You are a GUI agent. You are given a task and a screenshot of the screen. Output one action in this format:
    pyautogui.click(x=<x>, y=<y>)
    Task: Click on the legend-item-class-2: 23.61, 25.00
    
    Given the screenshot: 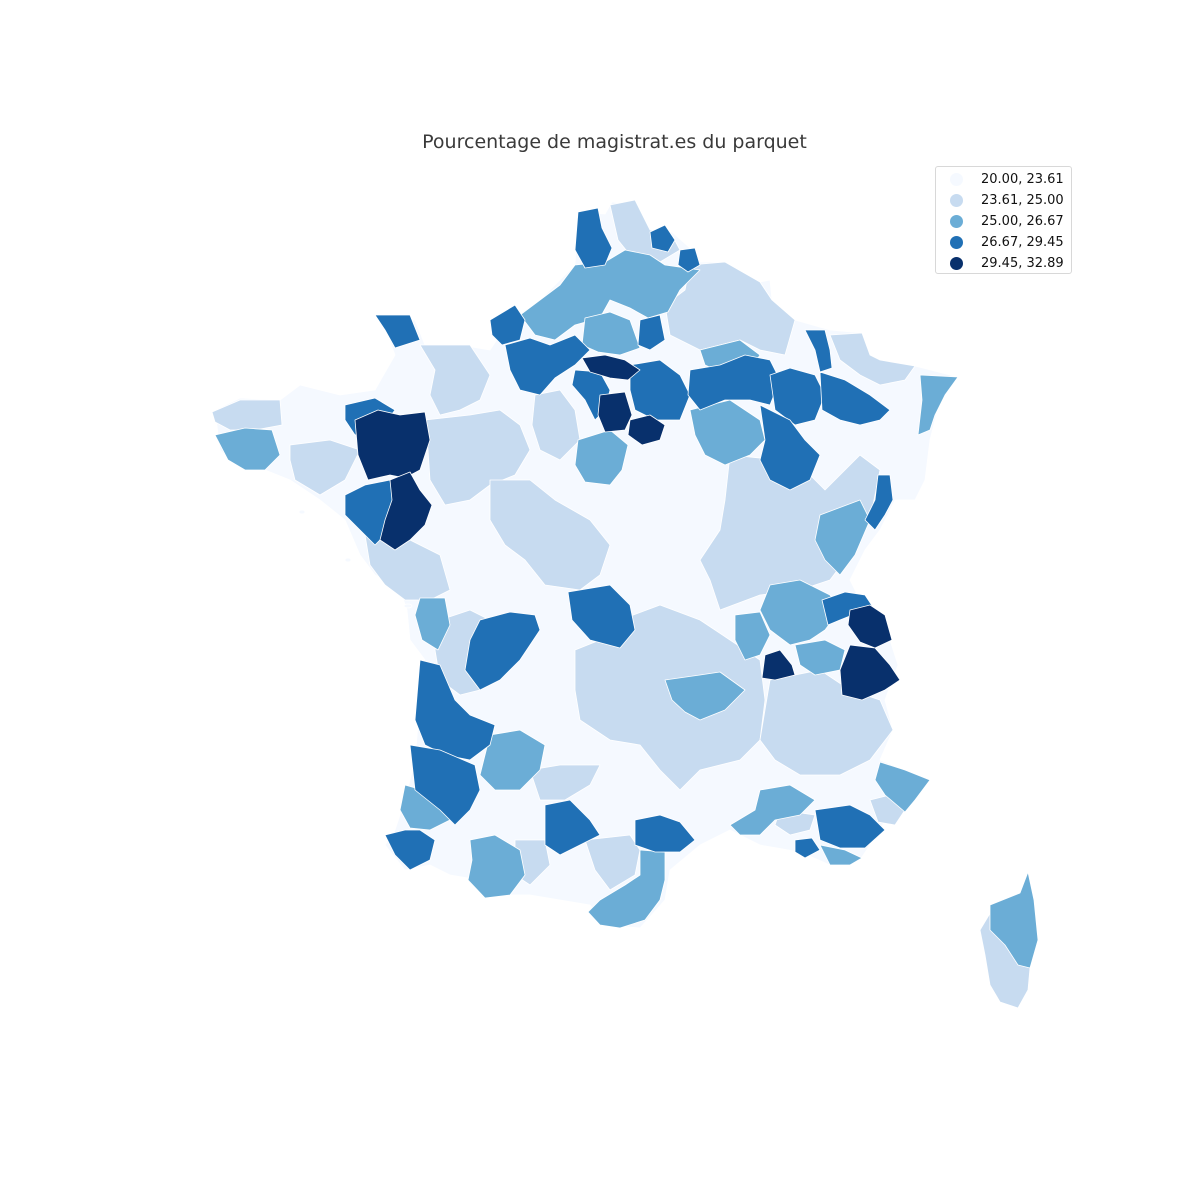 What is the action you would take?
    pyautogui.click(x=1000, y=200)
    